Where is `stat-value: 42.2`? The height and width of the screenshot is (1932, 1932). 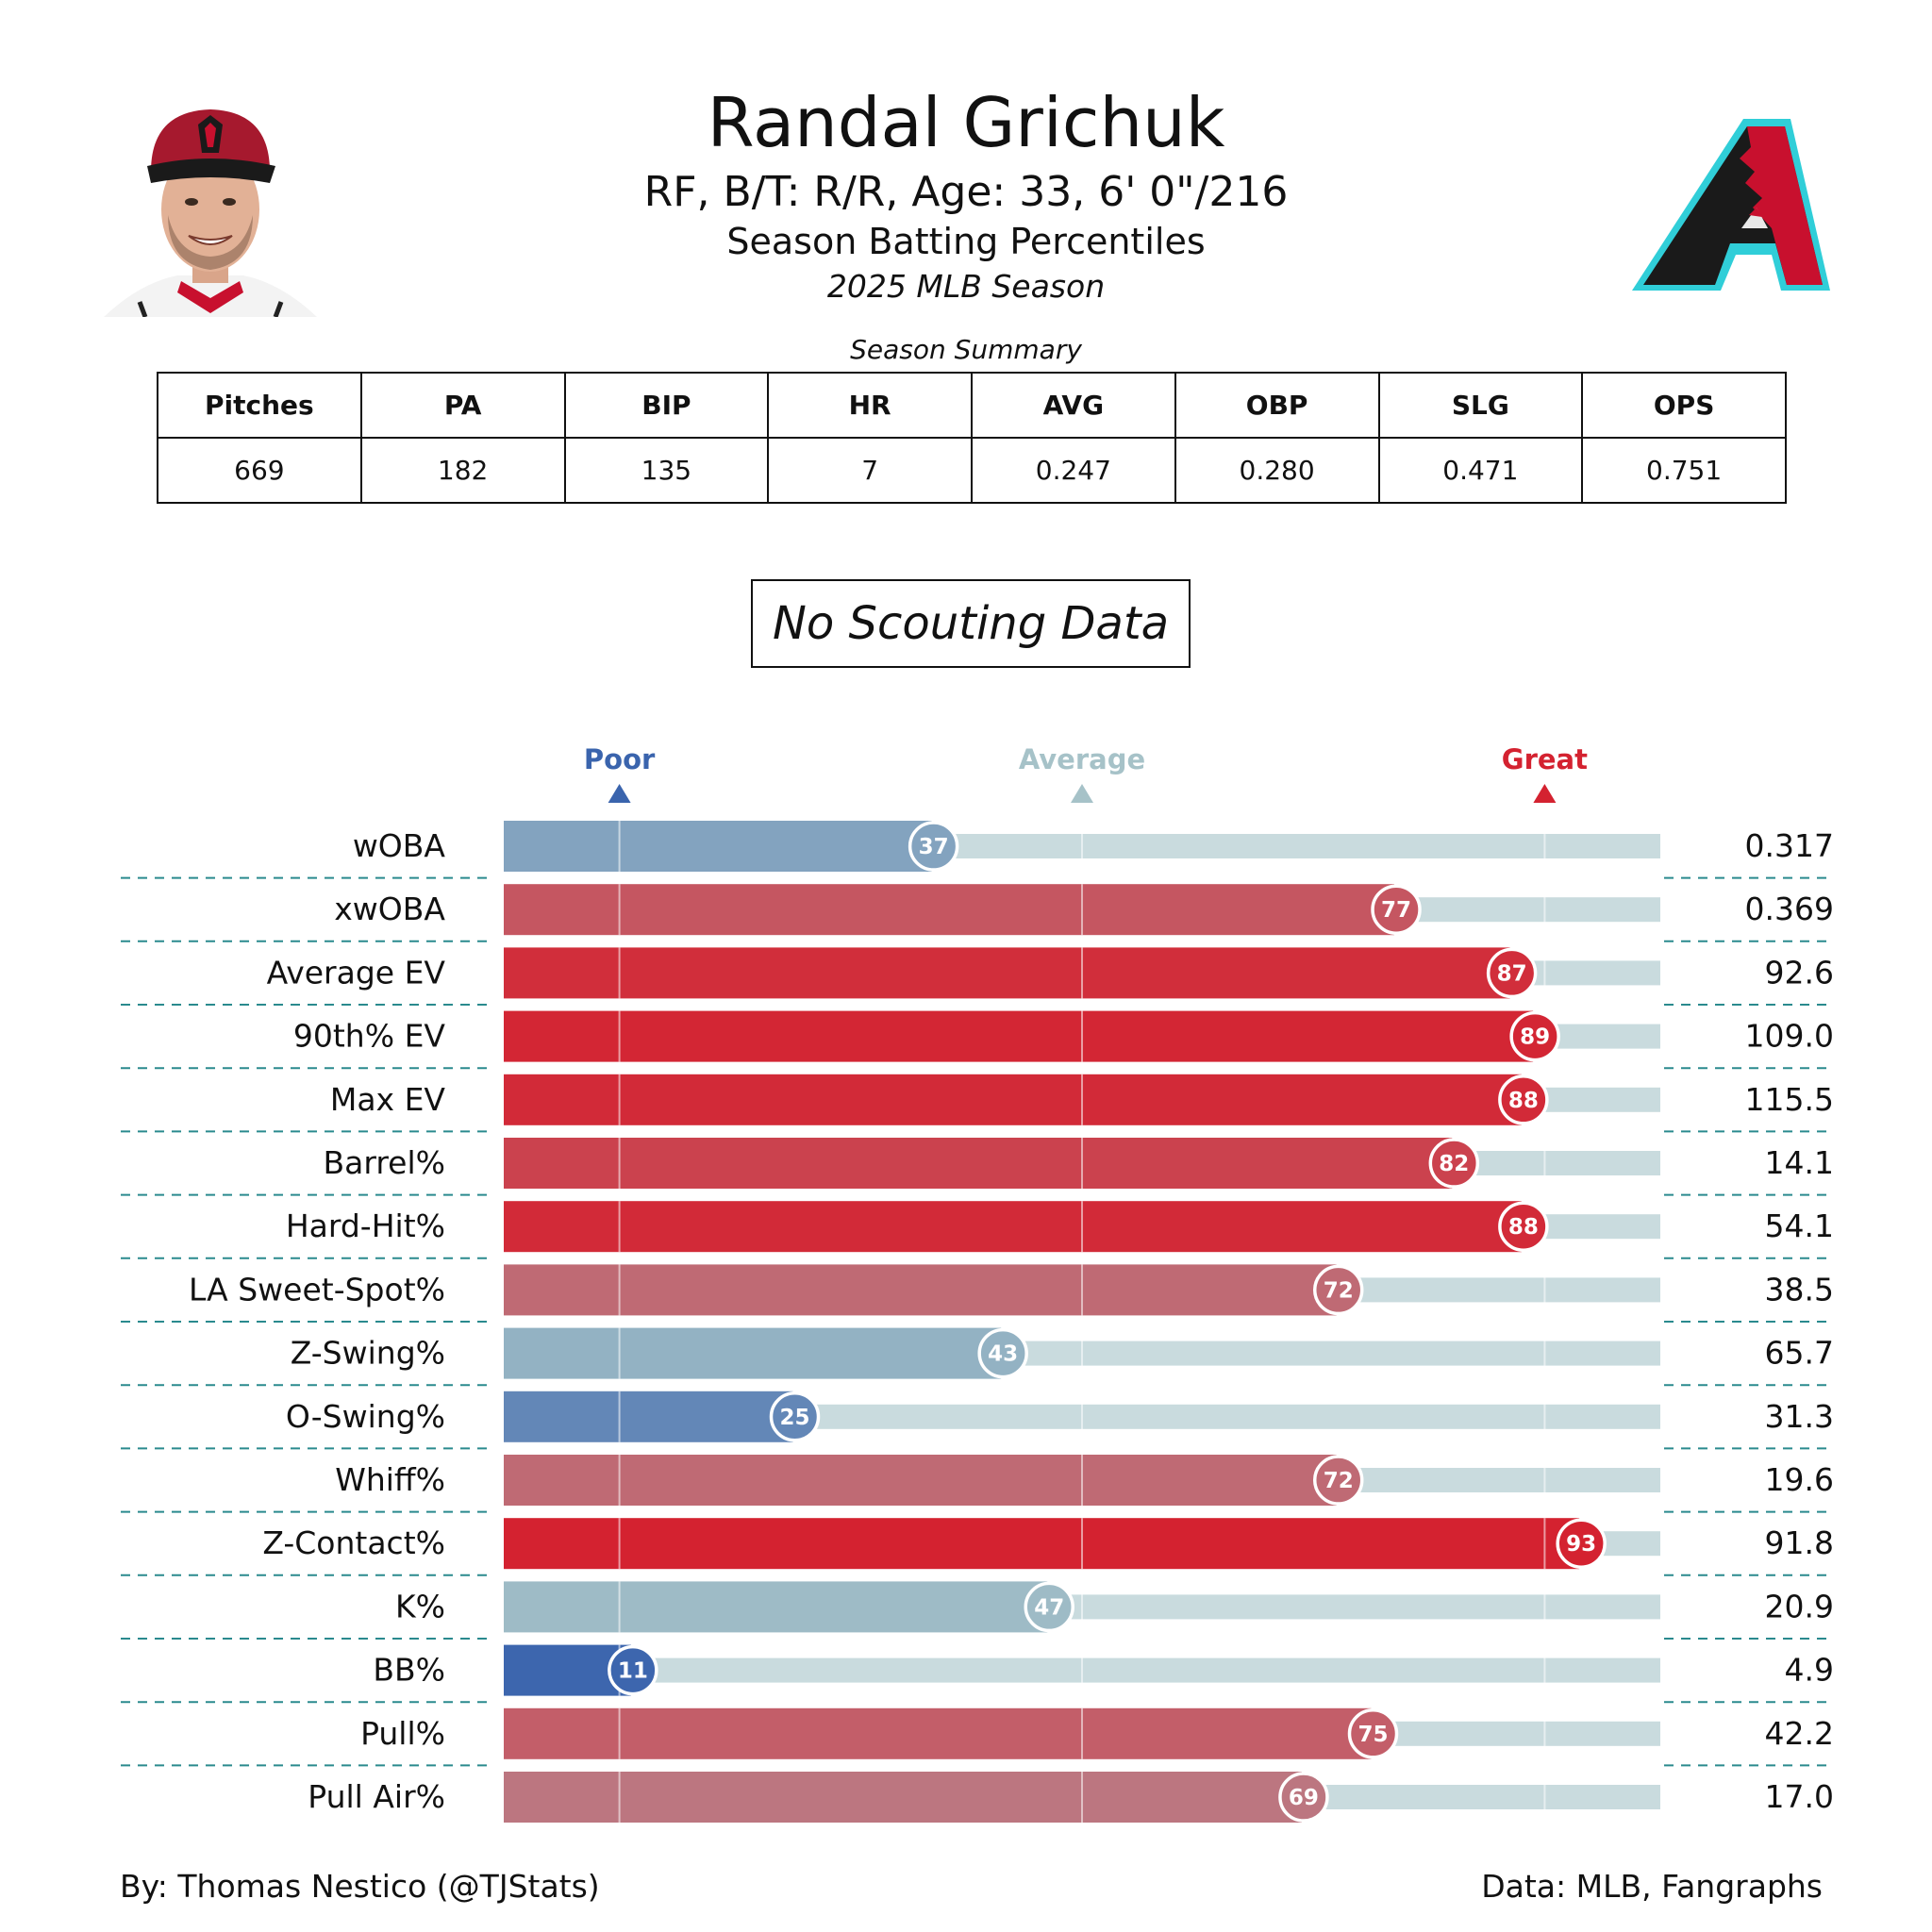 stat-value: 42.2 is located at coordinates (1800, 1733).